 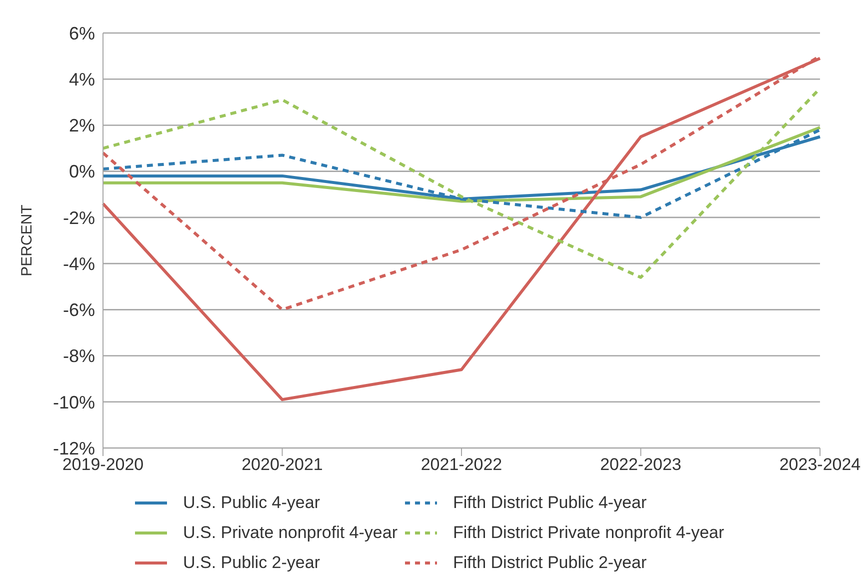 I want to click on y-tick-label: -10%, so click(x=73, y=402).